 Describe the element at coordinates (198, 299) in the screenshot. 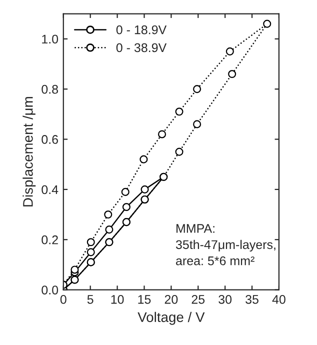

I see `x-tick-label: 25` at that location.